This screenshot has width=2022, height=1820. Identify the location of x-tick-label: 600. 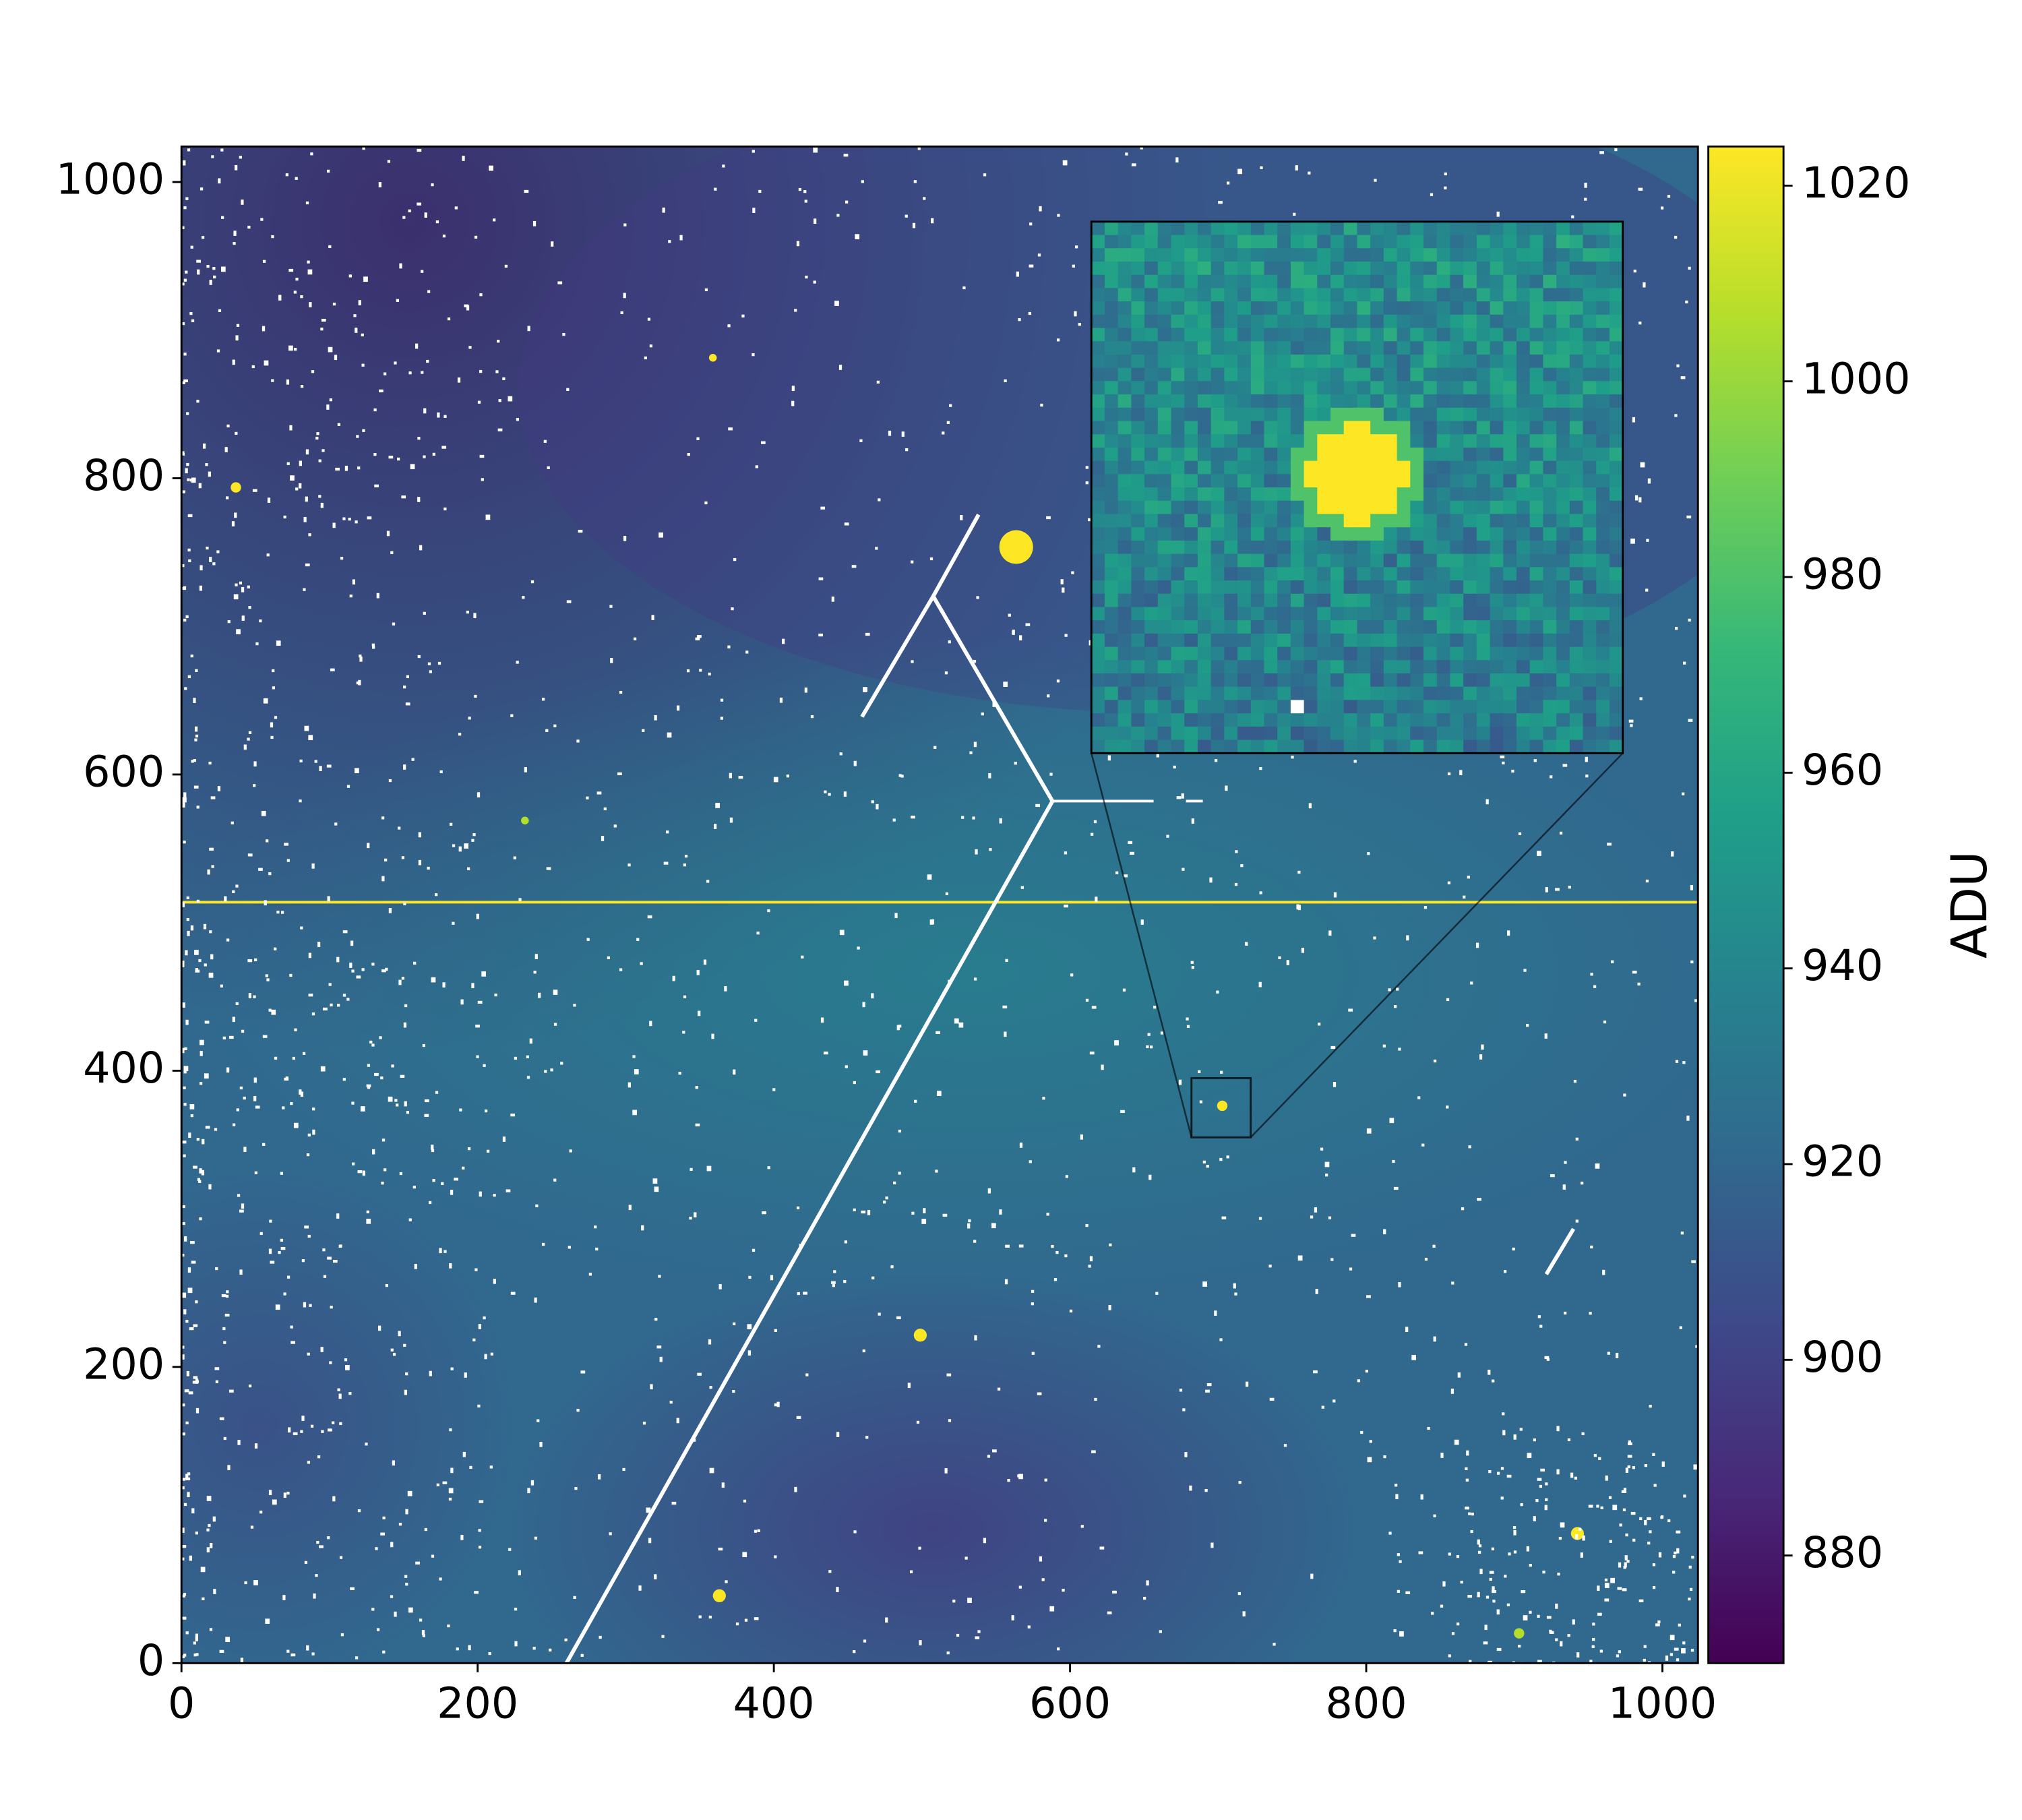
(1070, 1703).